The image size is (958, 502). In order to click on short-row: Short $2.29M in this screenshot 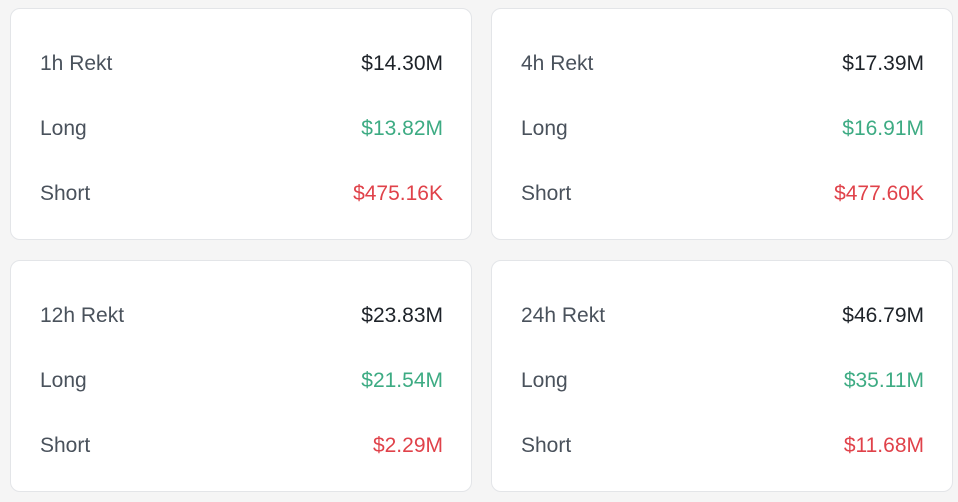, I will do `click(241, 446)`.